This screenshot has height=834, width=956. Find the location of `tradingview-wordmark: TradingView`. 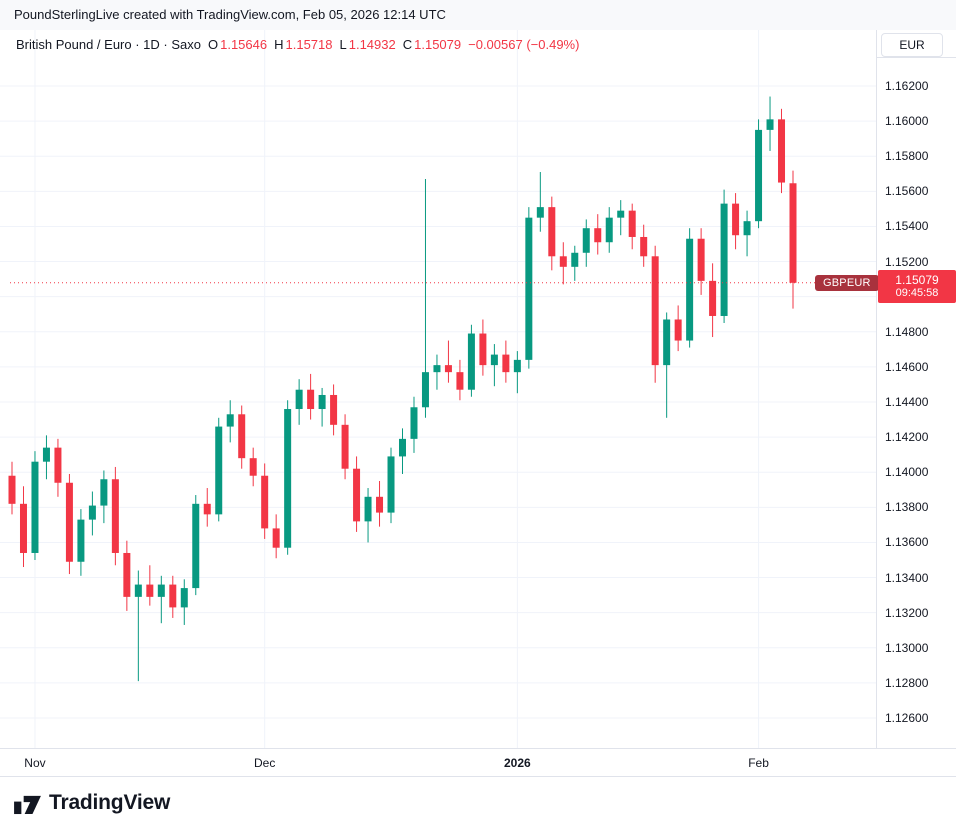

tradingview-wordmark: TradingView is located at coordinates (110, 802).